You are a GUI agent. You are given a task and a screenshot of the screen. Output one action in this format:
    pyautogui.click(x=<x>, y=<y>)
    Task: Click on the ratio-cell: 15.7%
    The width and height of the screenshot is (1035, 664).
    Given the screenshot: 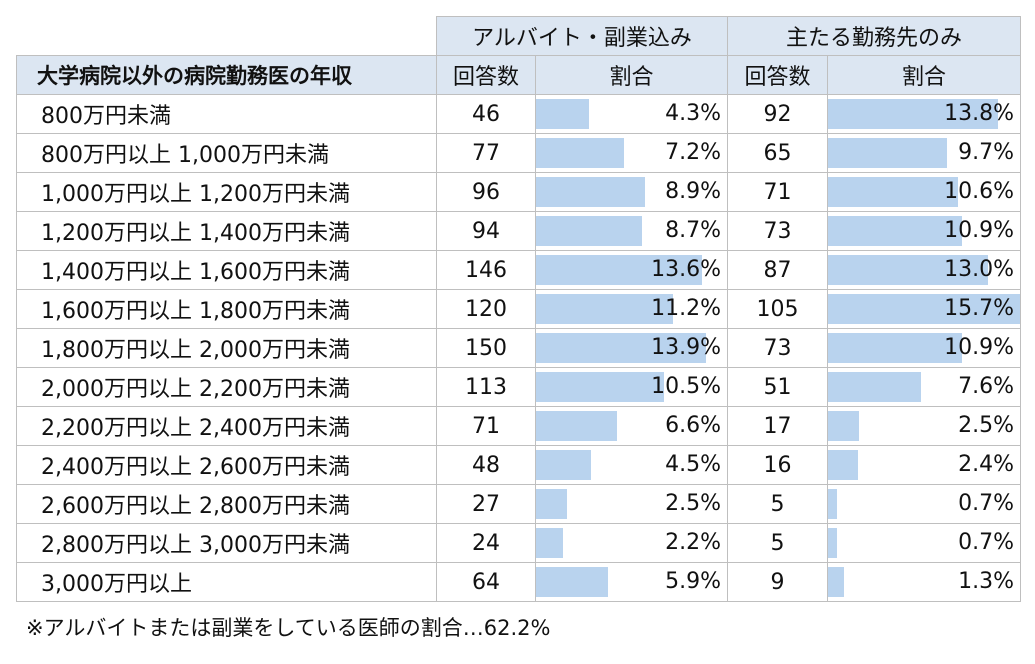 What is the action you would take?
    pyautogui.click(x=924, y=309)
    